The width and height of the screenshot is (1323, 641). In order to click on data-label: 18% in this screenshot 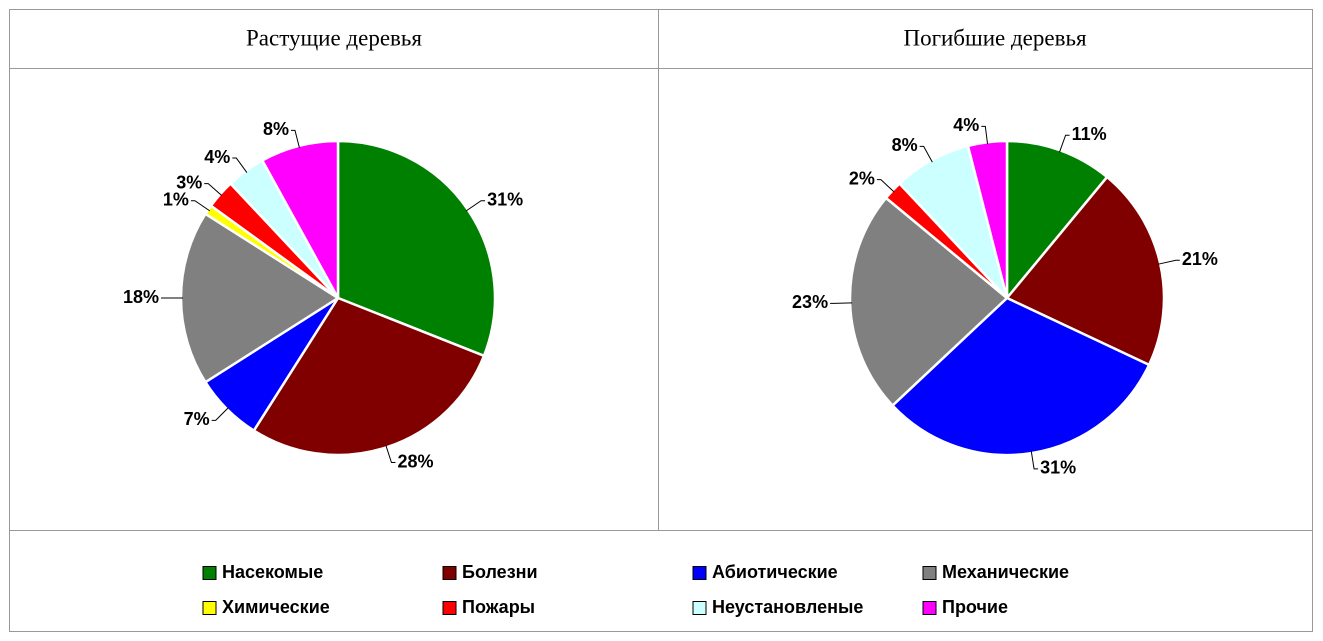, I will do `click(141, 297)`.